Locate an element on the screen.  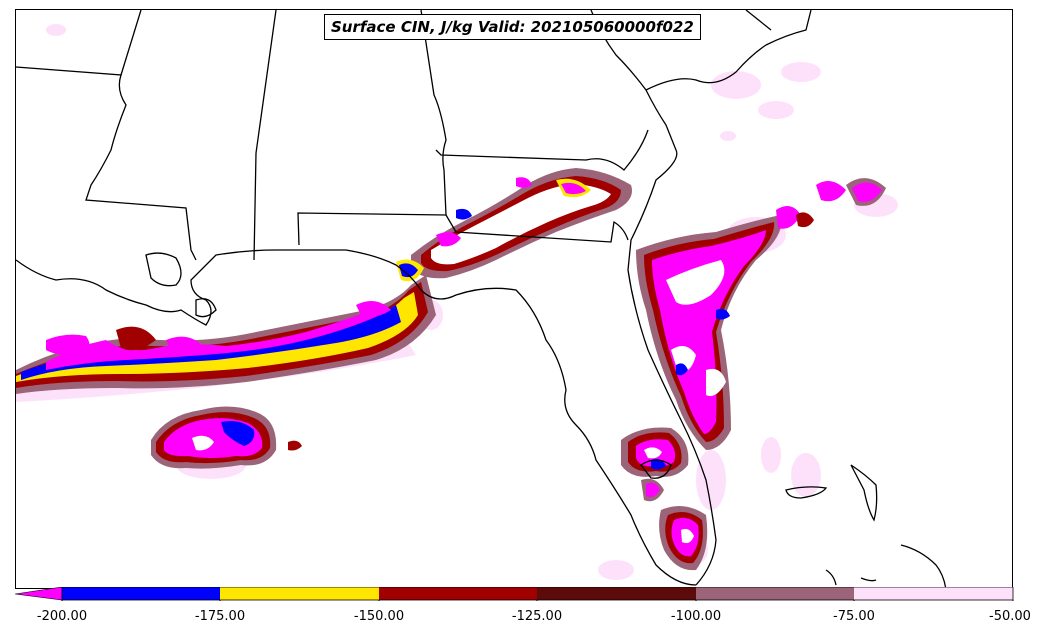
colorbar is located at coordinates (514, 594).